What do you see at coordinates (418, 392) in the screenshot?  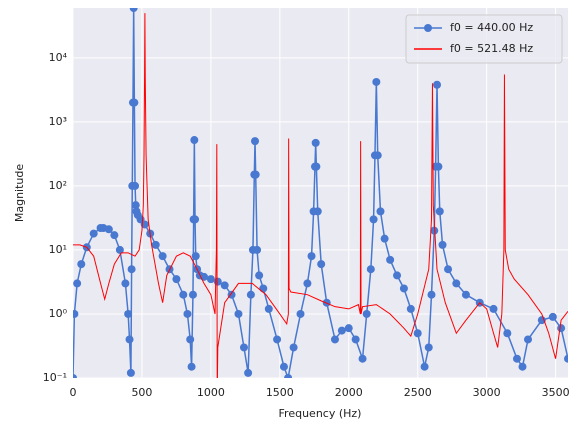 I see `x-tick-label: 2500` at bounding box center [418, 392].